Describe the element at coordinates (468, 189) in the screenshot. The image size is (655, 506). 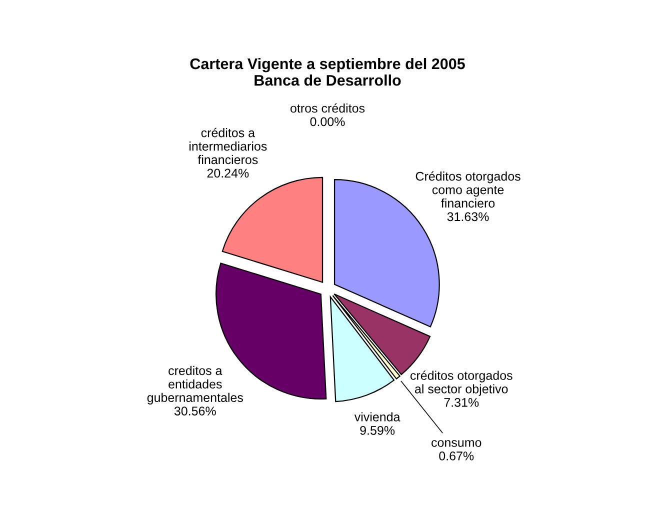
I see `slice-label: Créditos otorgados como agente financiero` at that location.